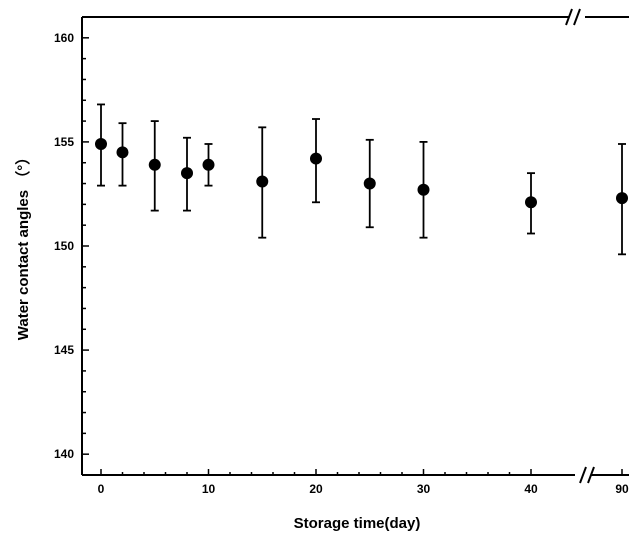 Image resolution: width=631 pixels, height=533 pixels. I want to click on x-axis-title: Storage time(day), so click(357, 523).